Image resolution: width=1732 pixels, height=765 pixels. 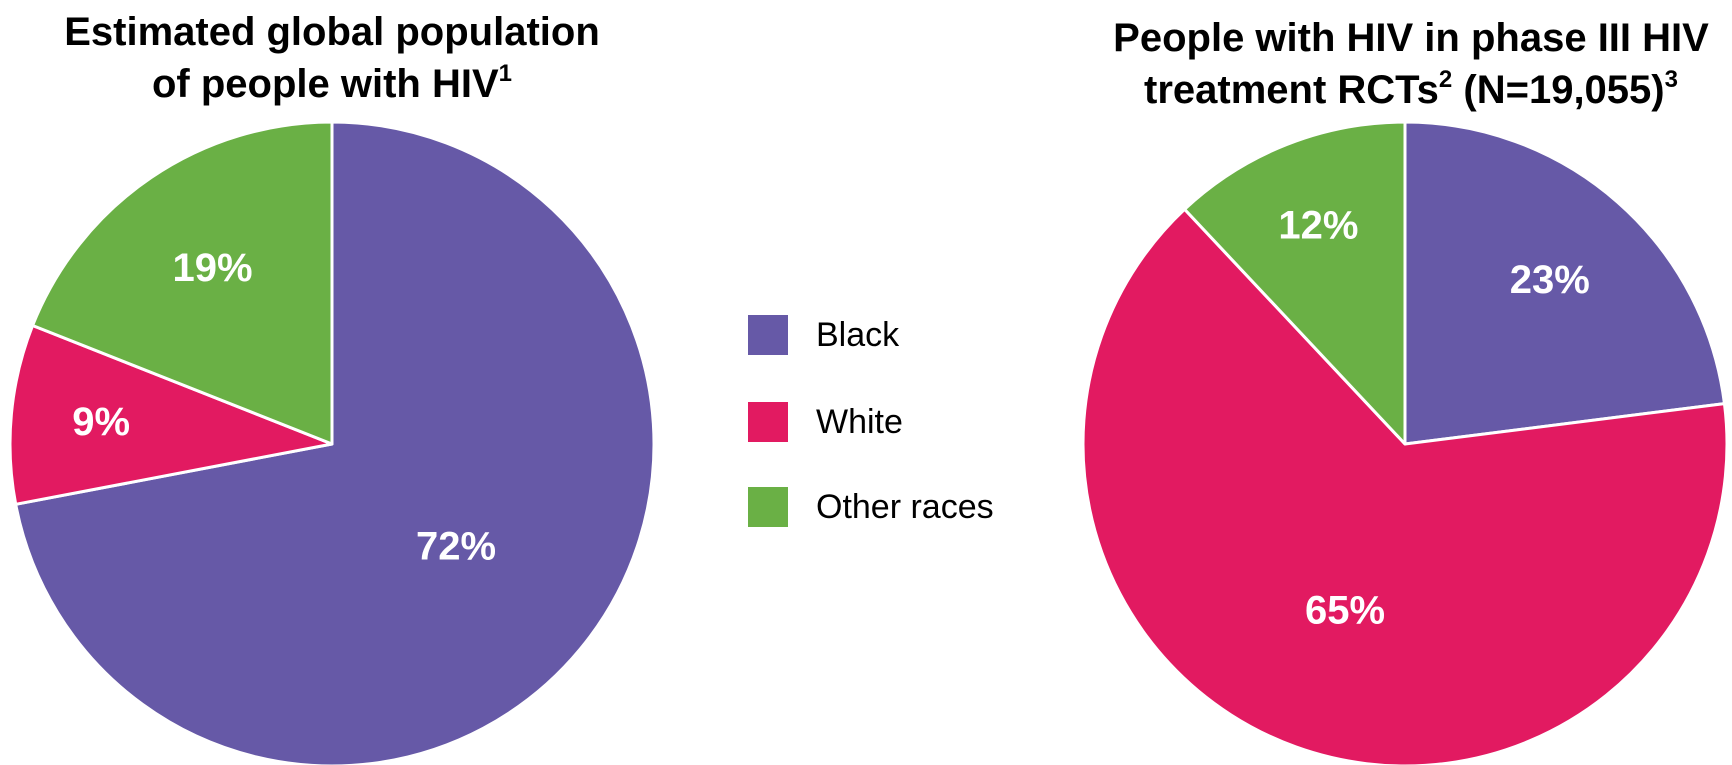 What do you see at coordinates (505, 73) in the screenshot?
I see `left-title-footnote: 1` at bounding box center [505, 73].